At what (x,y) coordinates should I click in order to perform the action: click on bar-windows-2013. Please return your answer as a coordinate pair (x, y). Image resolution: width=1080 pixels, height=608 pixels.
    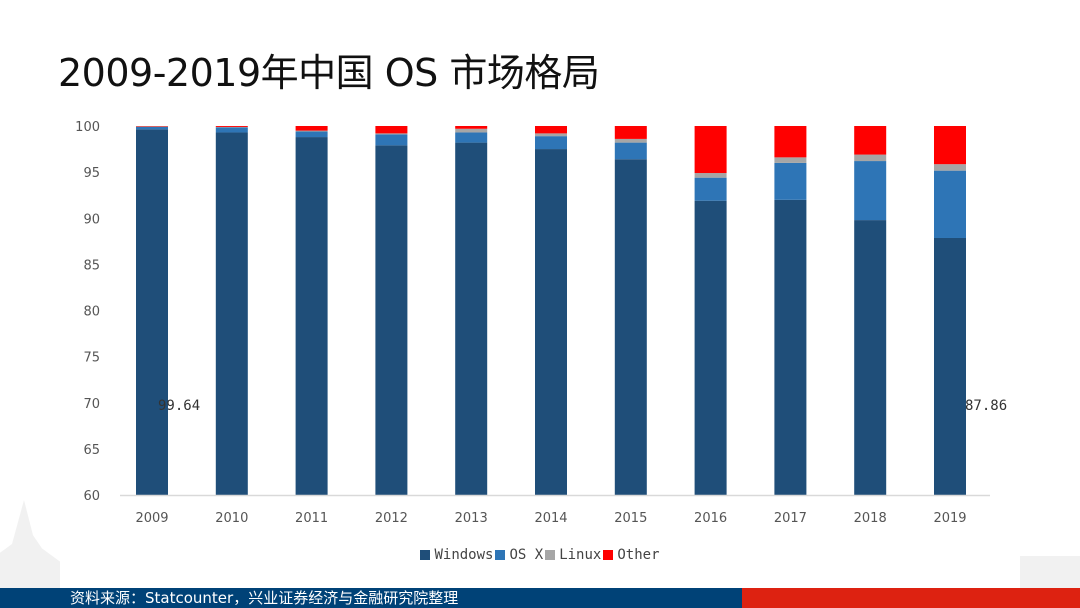
    Looking at the image, I should click on (471, 319).